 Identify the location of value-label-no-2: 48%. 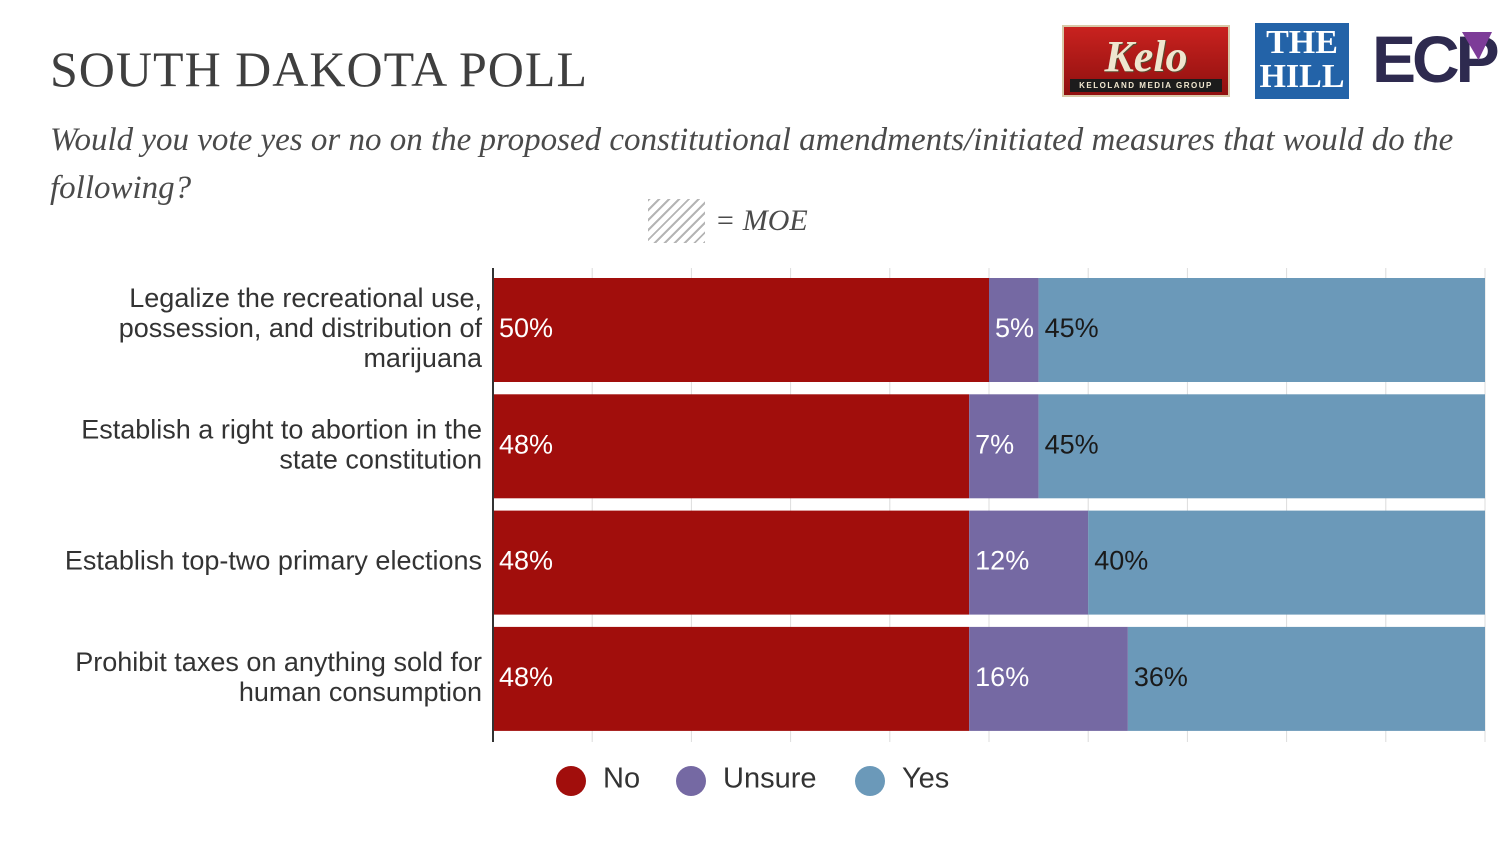
(526, 561).